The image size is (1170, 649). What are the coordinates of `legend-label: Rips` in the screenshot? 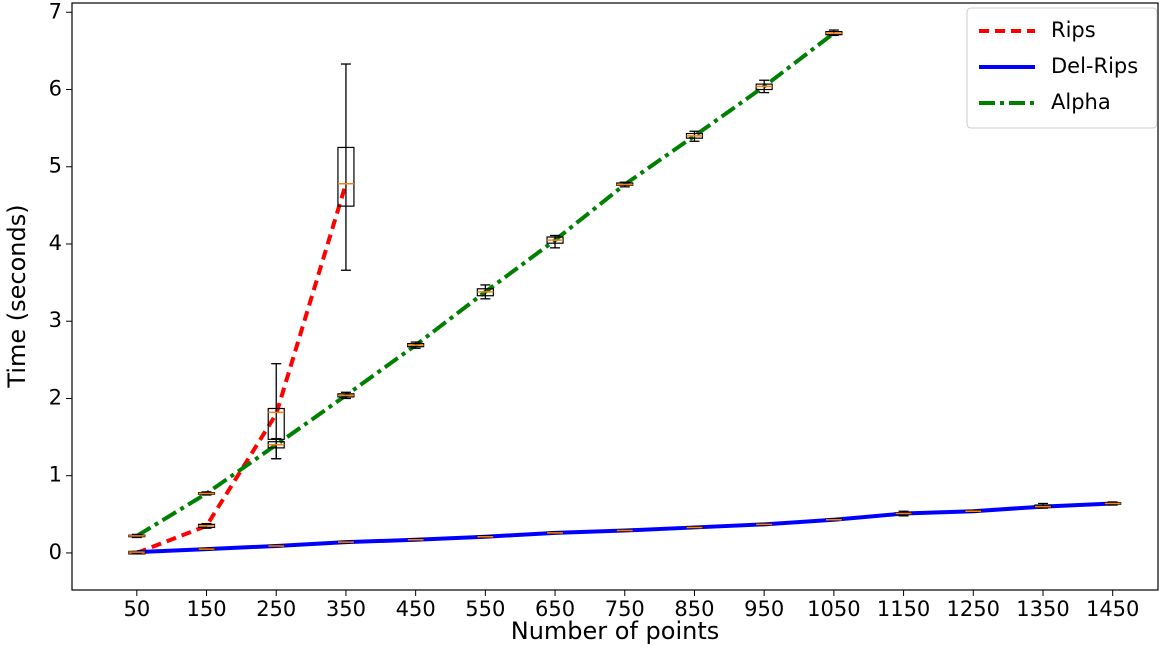 It's located at (1073, 30).